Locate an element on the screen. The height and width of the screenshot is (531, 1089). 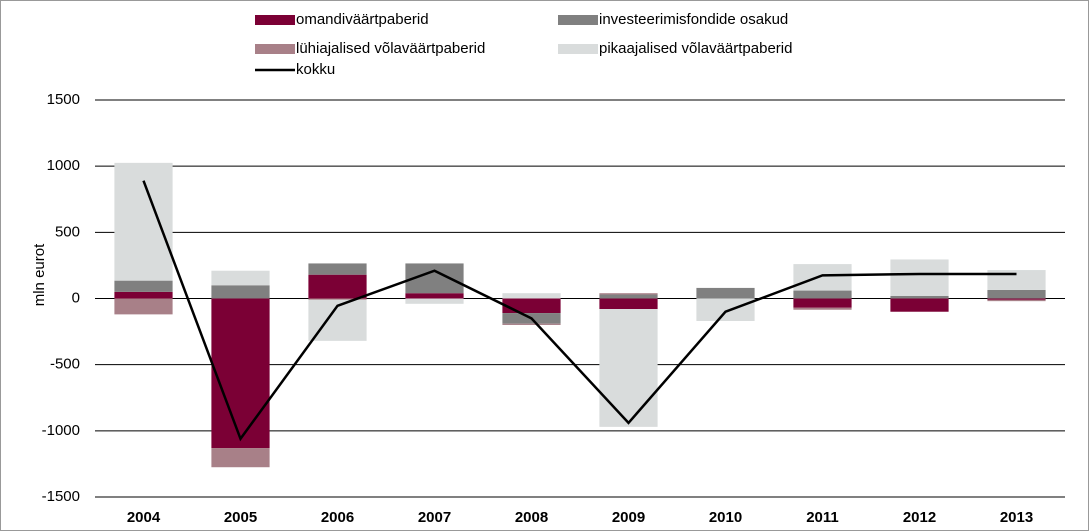
x-tick-label: 2009 is located at coordinates (628, 517).